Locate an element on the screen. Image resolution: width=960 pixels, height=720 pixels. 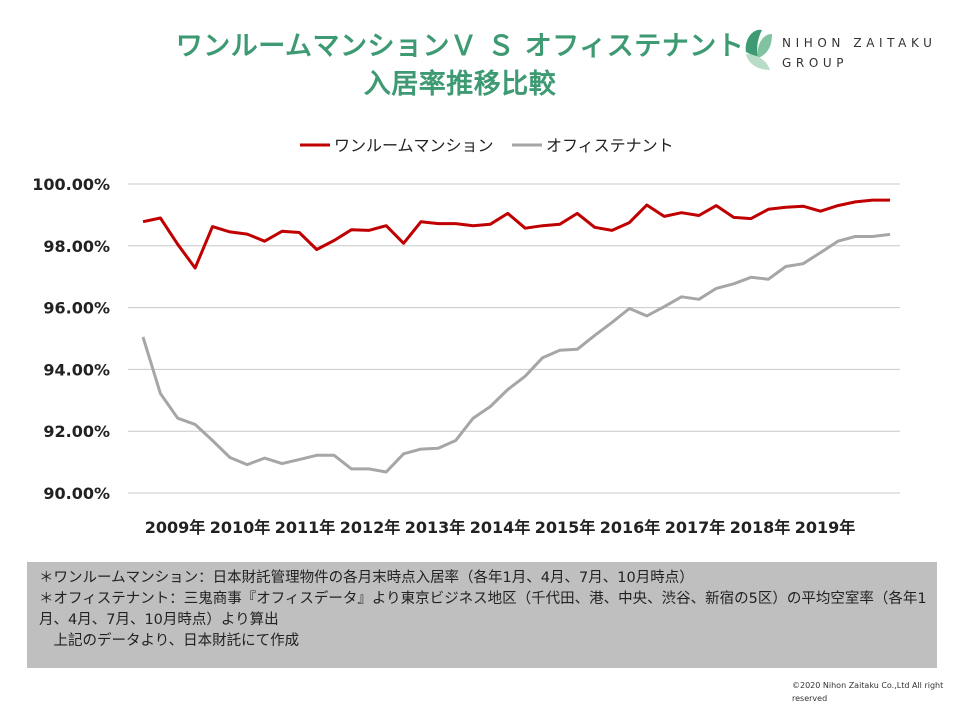
x-tick-label: 2018年 is located at coordinates (760, 527).